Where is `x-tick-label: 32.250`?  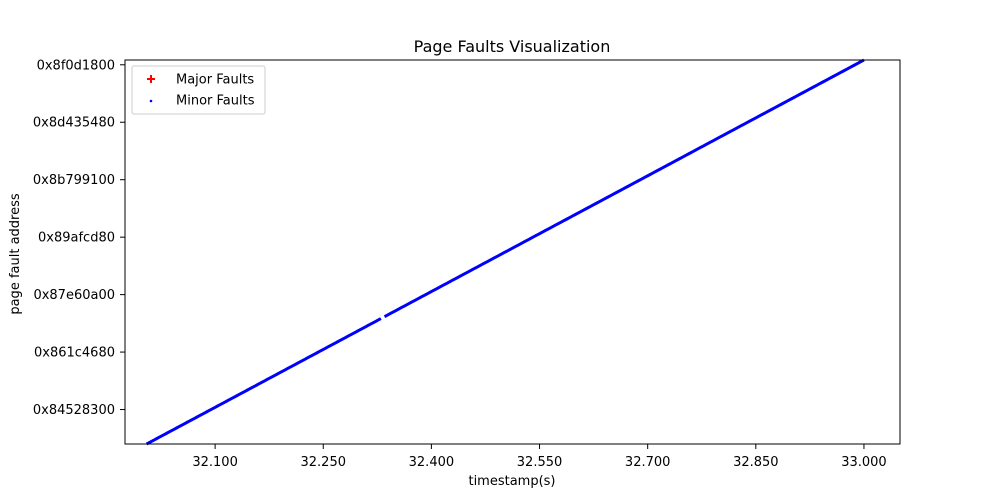 x-tick-label: 32.250 is located at coordinates (324, 462).